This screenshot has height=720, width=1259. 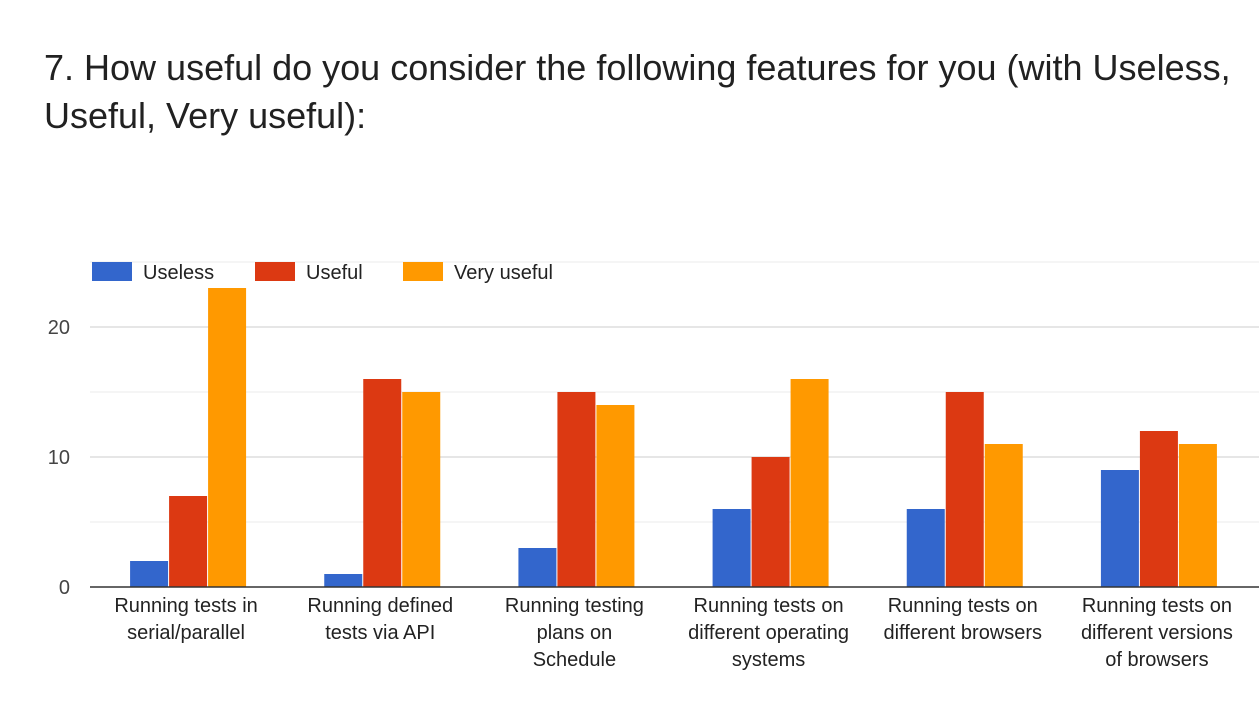 I want to click on x-category-label: serial/parallel, so click(x=186, y=633).